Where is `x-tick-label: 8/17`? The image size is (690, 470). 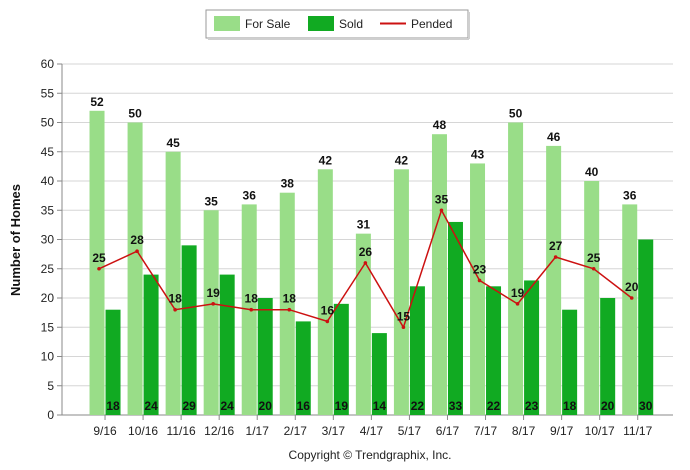
x-tick-label: 8/17 is located at coordinates (524, 431).